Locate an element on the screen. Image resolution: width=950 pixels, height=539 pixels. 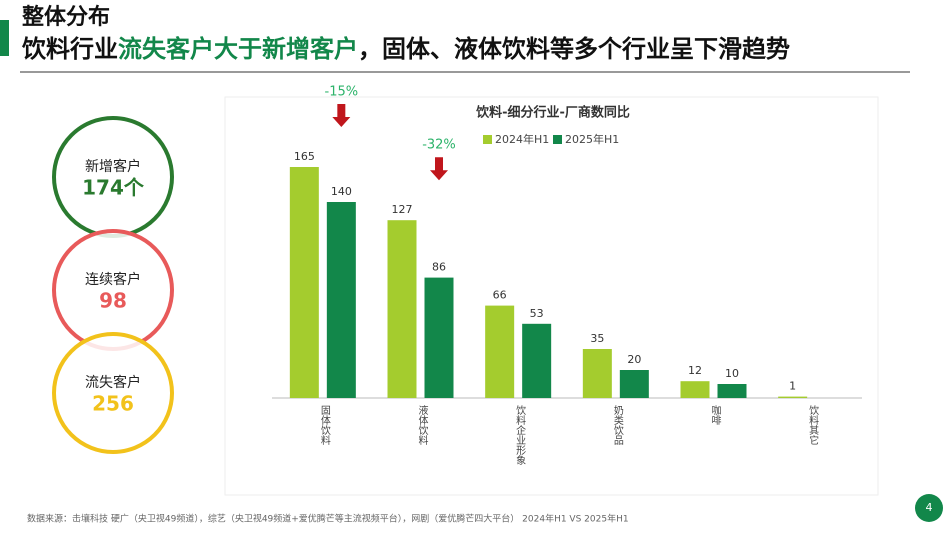
page-badge is located at coordinates (929, 508).